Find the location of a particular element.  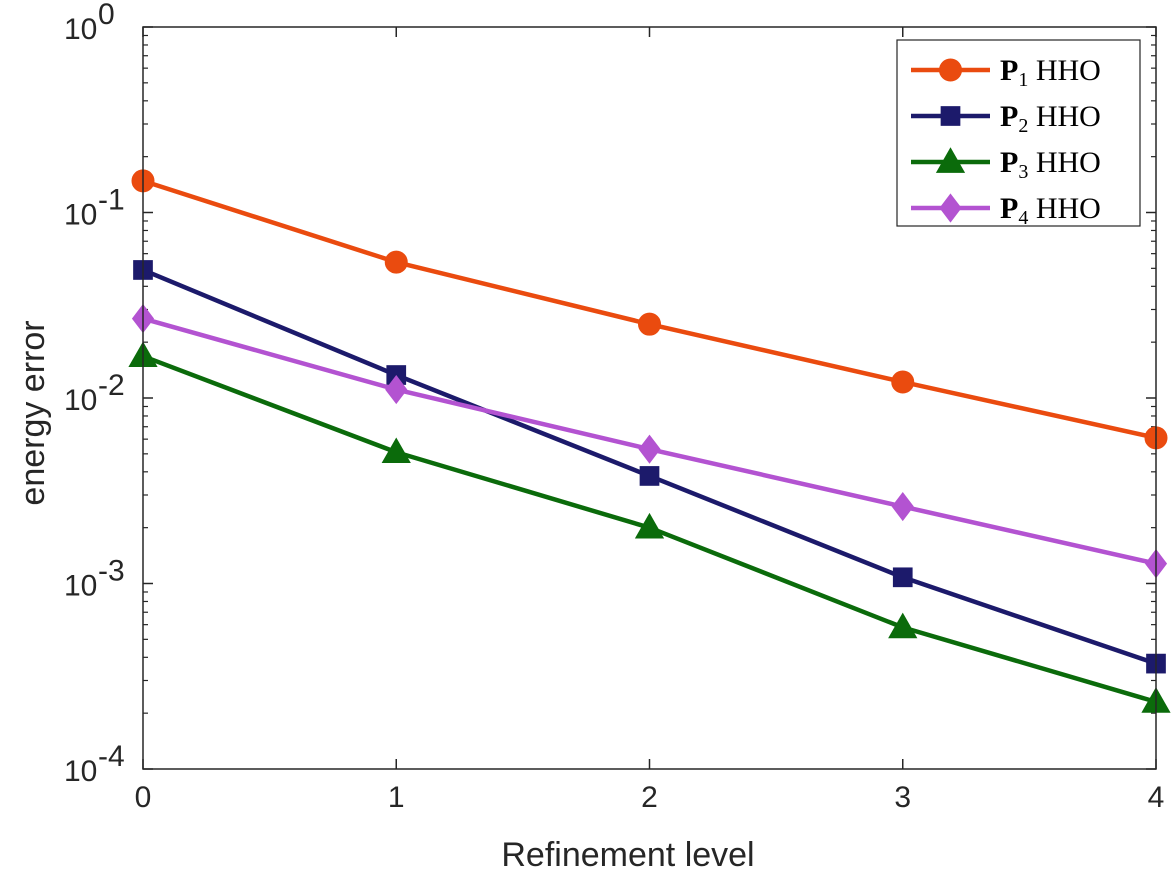

legend-item-2: P2 HHO is located at coordinates (1006, 118).